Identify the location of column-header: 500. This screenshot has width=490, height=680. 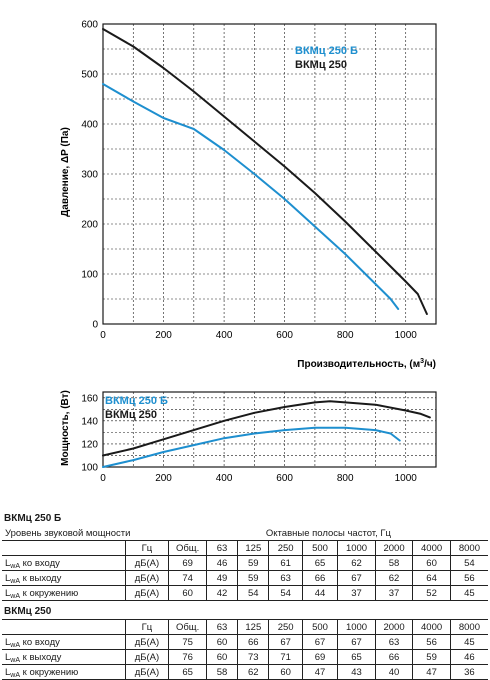
(319, 627).